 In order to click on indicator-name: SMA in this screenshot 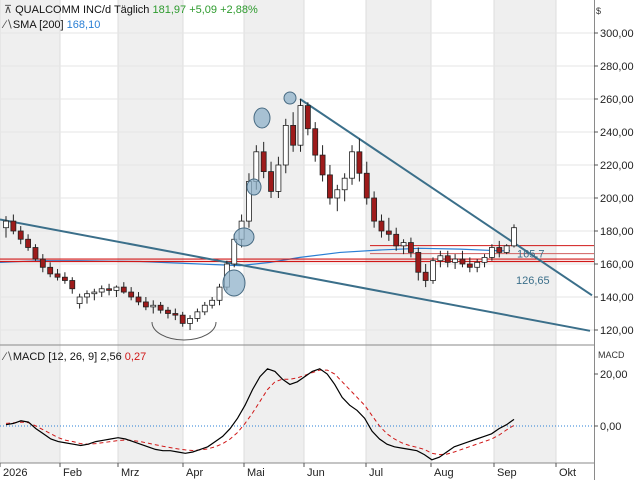, I will do `click(24, 25)`.